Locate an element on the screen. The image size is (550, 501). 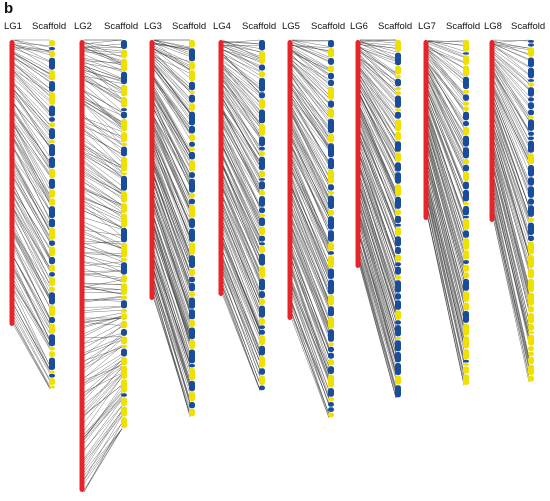
scaffold-column is located at coordinates (331, 229).